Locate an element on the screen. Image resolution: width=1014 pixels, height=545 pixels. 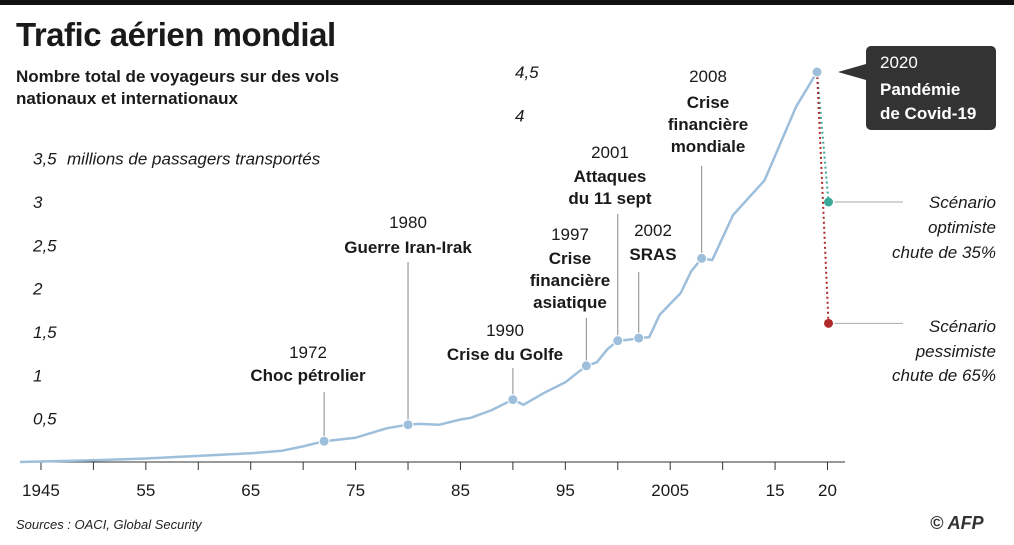
event-name-label: SRAS is located at coordinates (652, 254).